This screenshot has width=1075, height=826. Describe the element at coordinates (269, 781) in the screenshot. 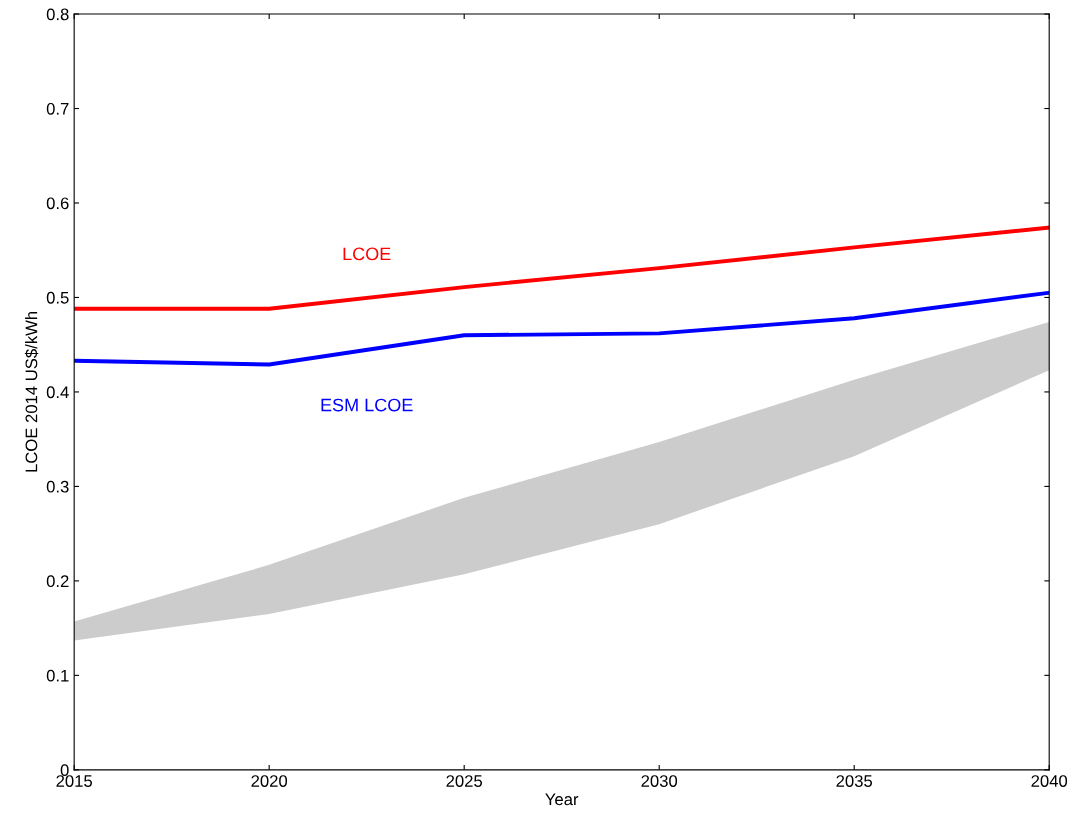

I see `x-tick-label: 2020` at that location.